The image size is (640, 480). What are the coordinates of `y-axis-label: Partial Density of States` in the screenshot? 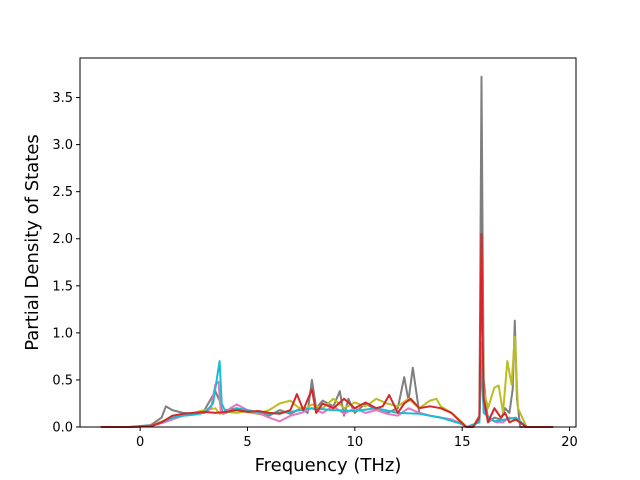 It's located at (32, 242).